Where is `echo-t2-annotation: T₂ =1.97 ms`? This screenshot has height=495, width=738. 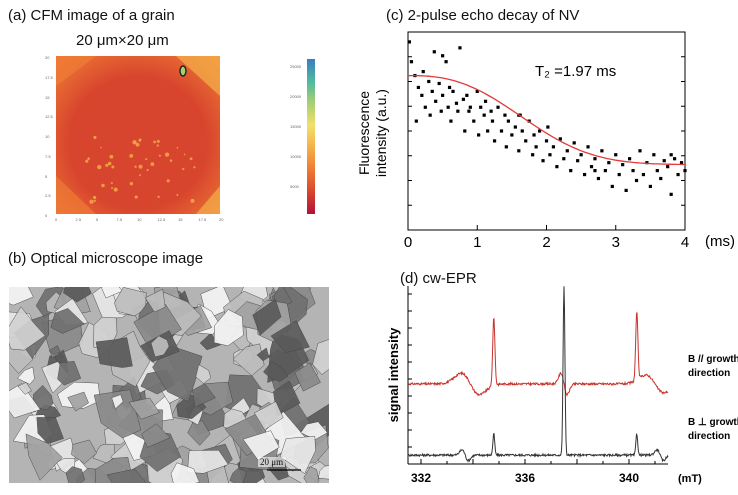
echo-t2-annotation: T₂ =1.97 ms is located at coordinates (575, 71).